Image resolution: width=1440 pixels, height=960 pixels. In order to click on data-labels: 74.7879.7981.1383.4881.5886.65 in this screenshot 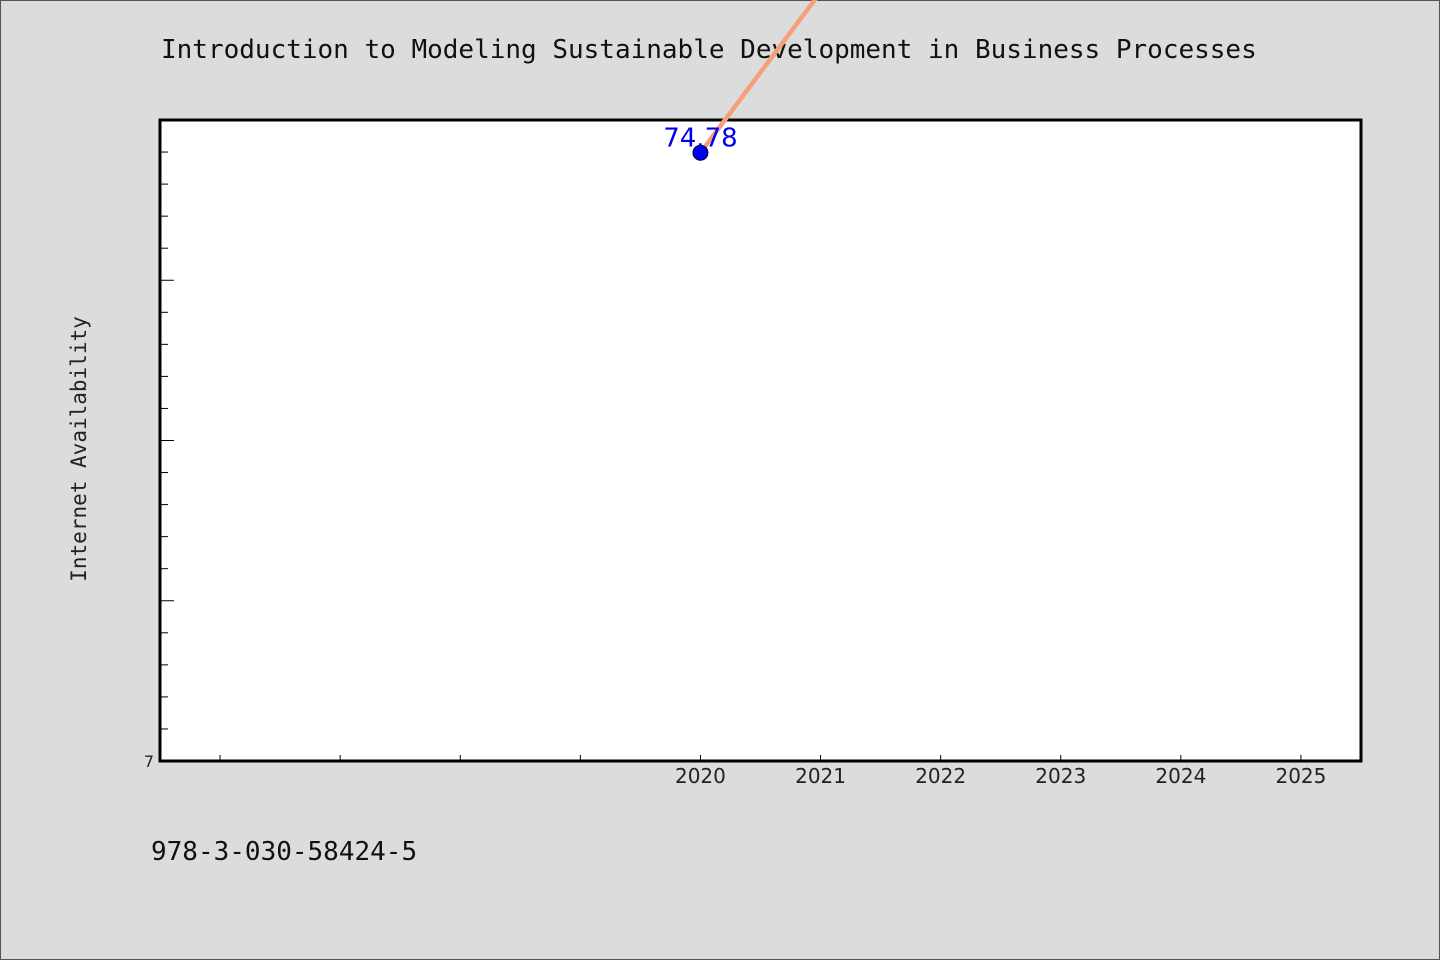, I will do `click(700, 139)`.